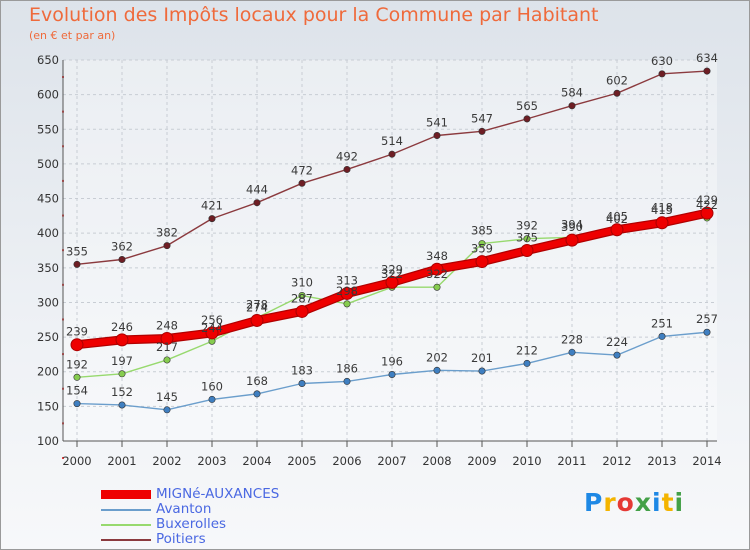  What do you see at coordinates (77, 391) in the screenshot?
I see `data-label: 154` at bounding box center [77, 391].